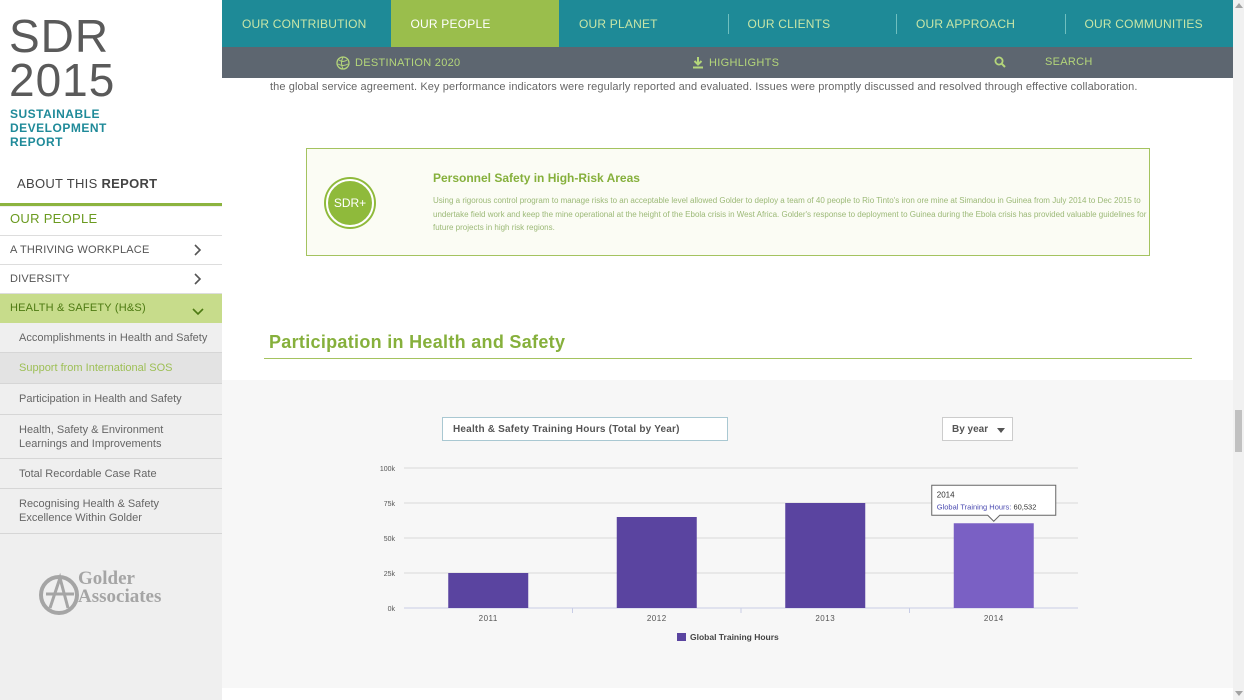 The height and width of the screenshot is (700, 1244). Describe the element at coordinates (390, 539) in the screenshot. I see `y-tick-label: 50k` at that location.